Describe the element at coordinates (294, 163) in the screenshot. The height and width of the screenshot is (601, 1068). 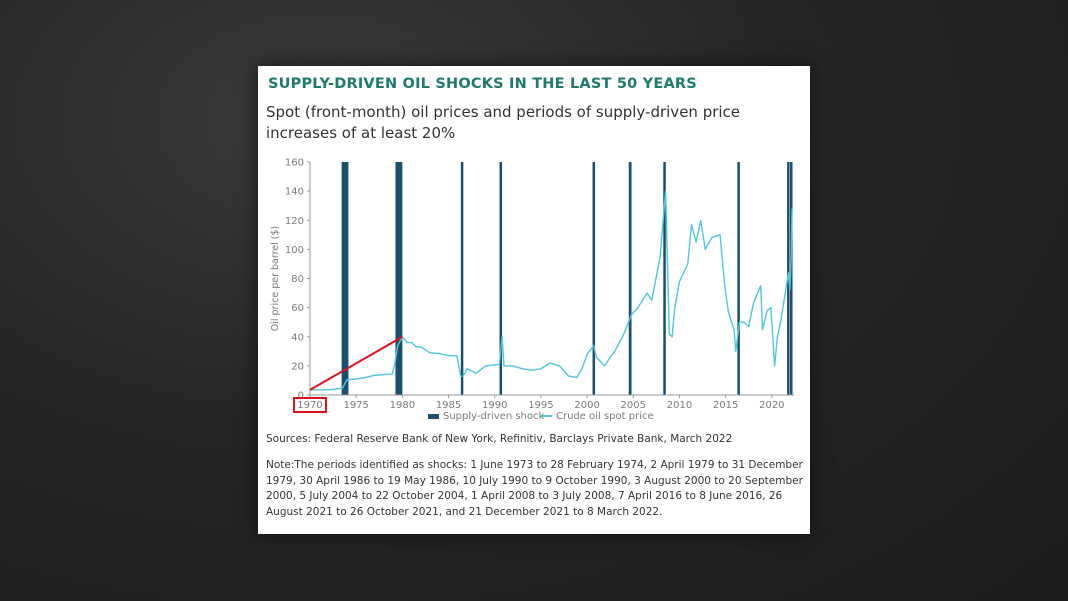
I see `y-tick-label-160: 160` at that location.